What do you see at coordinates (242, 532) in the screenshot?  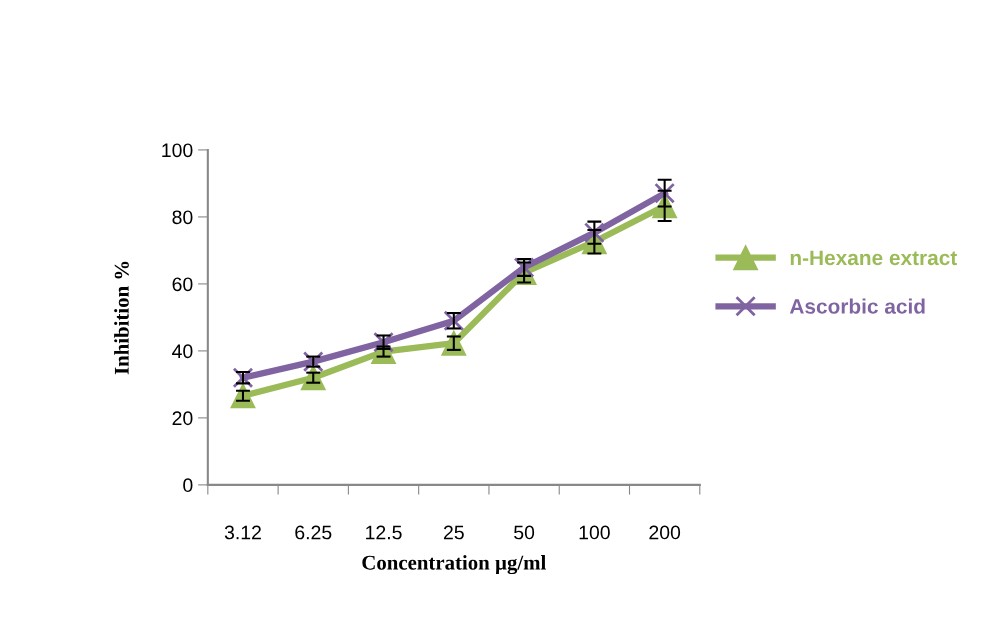 I see `x-tick-label: 3.12` at bounding box center [242, 532].